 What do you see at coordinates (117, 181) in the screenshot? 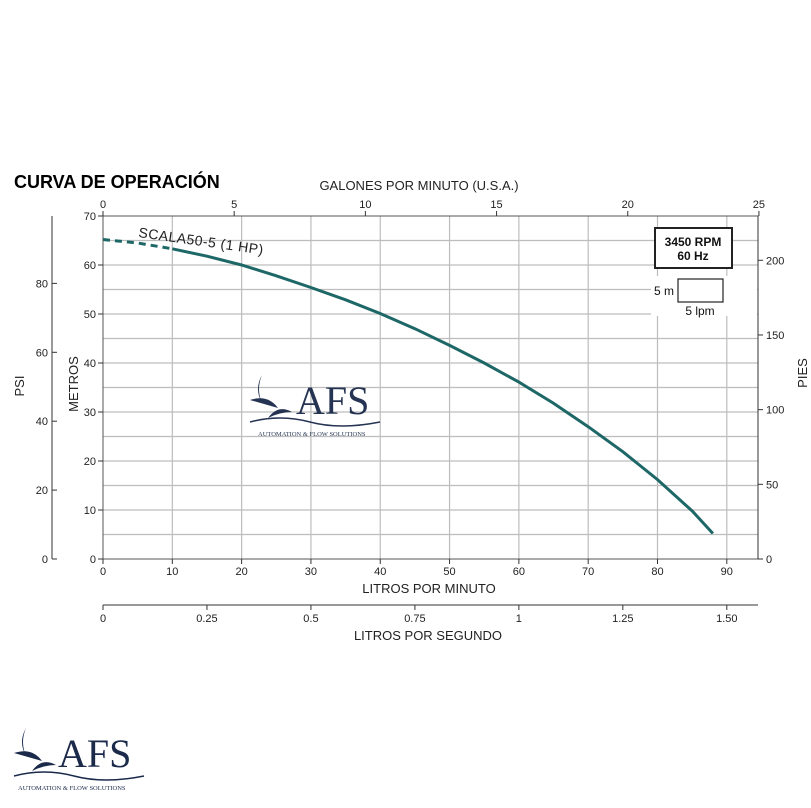
I see `chart-title: CURVA DE OPERACIÓN` at bounding box center [117, 181].